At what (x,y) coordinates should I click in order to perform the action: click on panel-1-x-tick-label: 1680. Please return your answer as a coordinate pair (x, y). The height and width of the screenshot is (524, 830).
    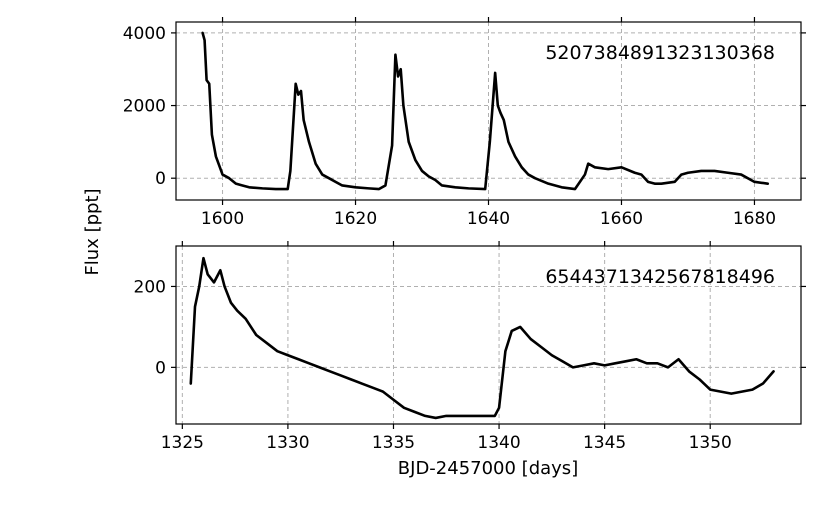
    Looking at the image, I should click on (754, 219).